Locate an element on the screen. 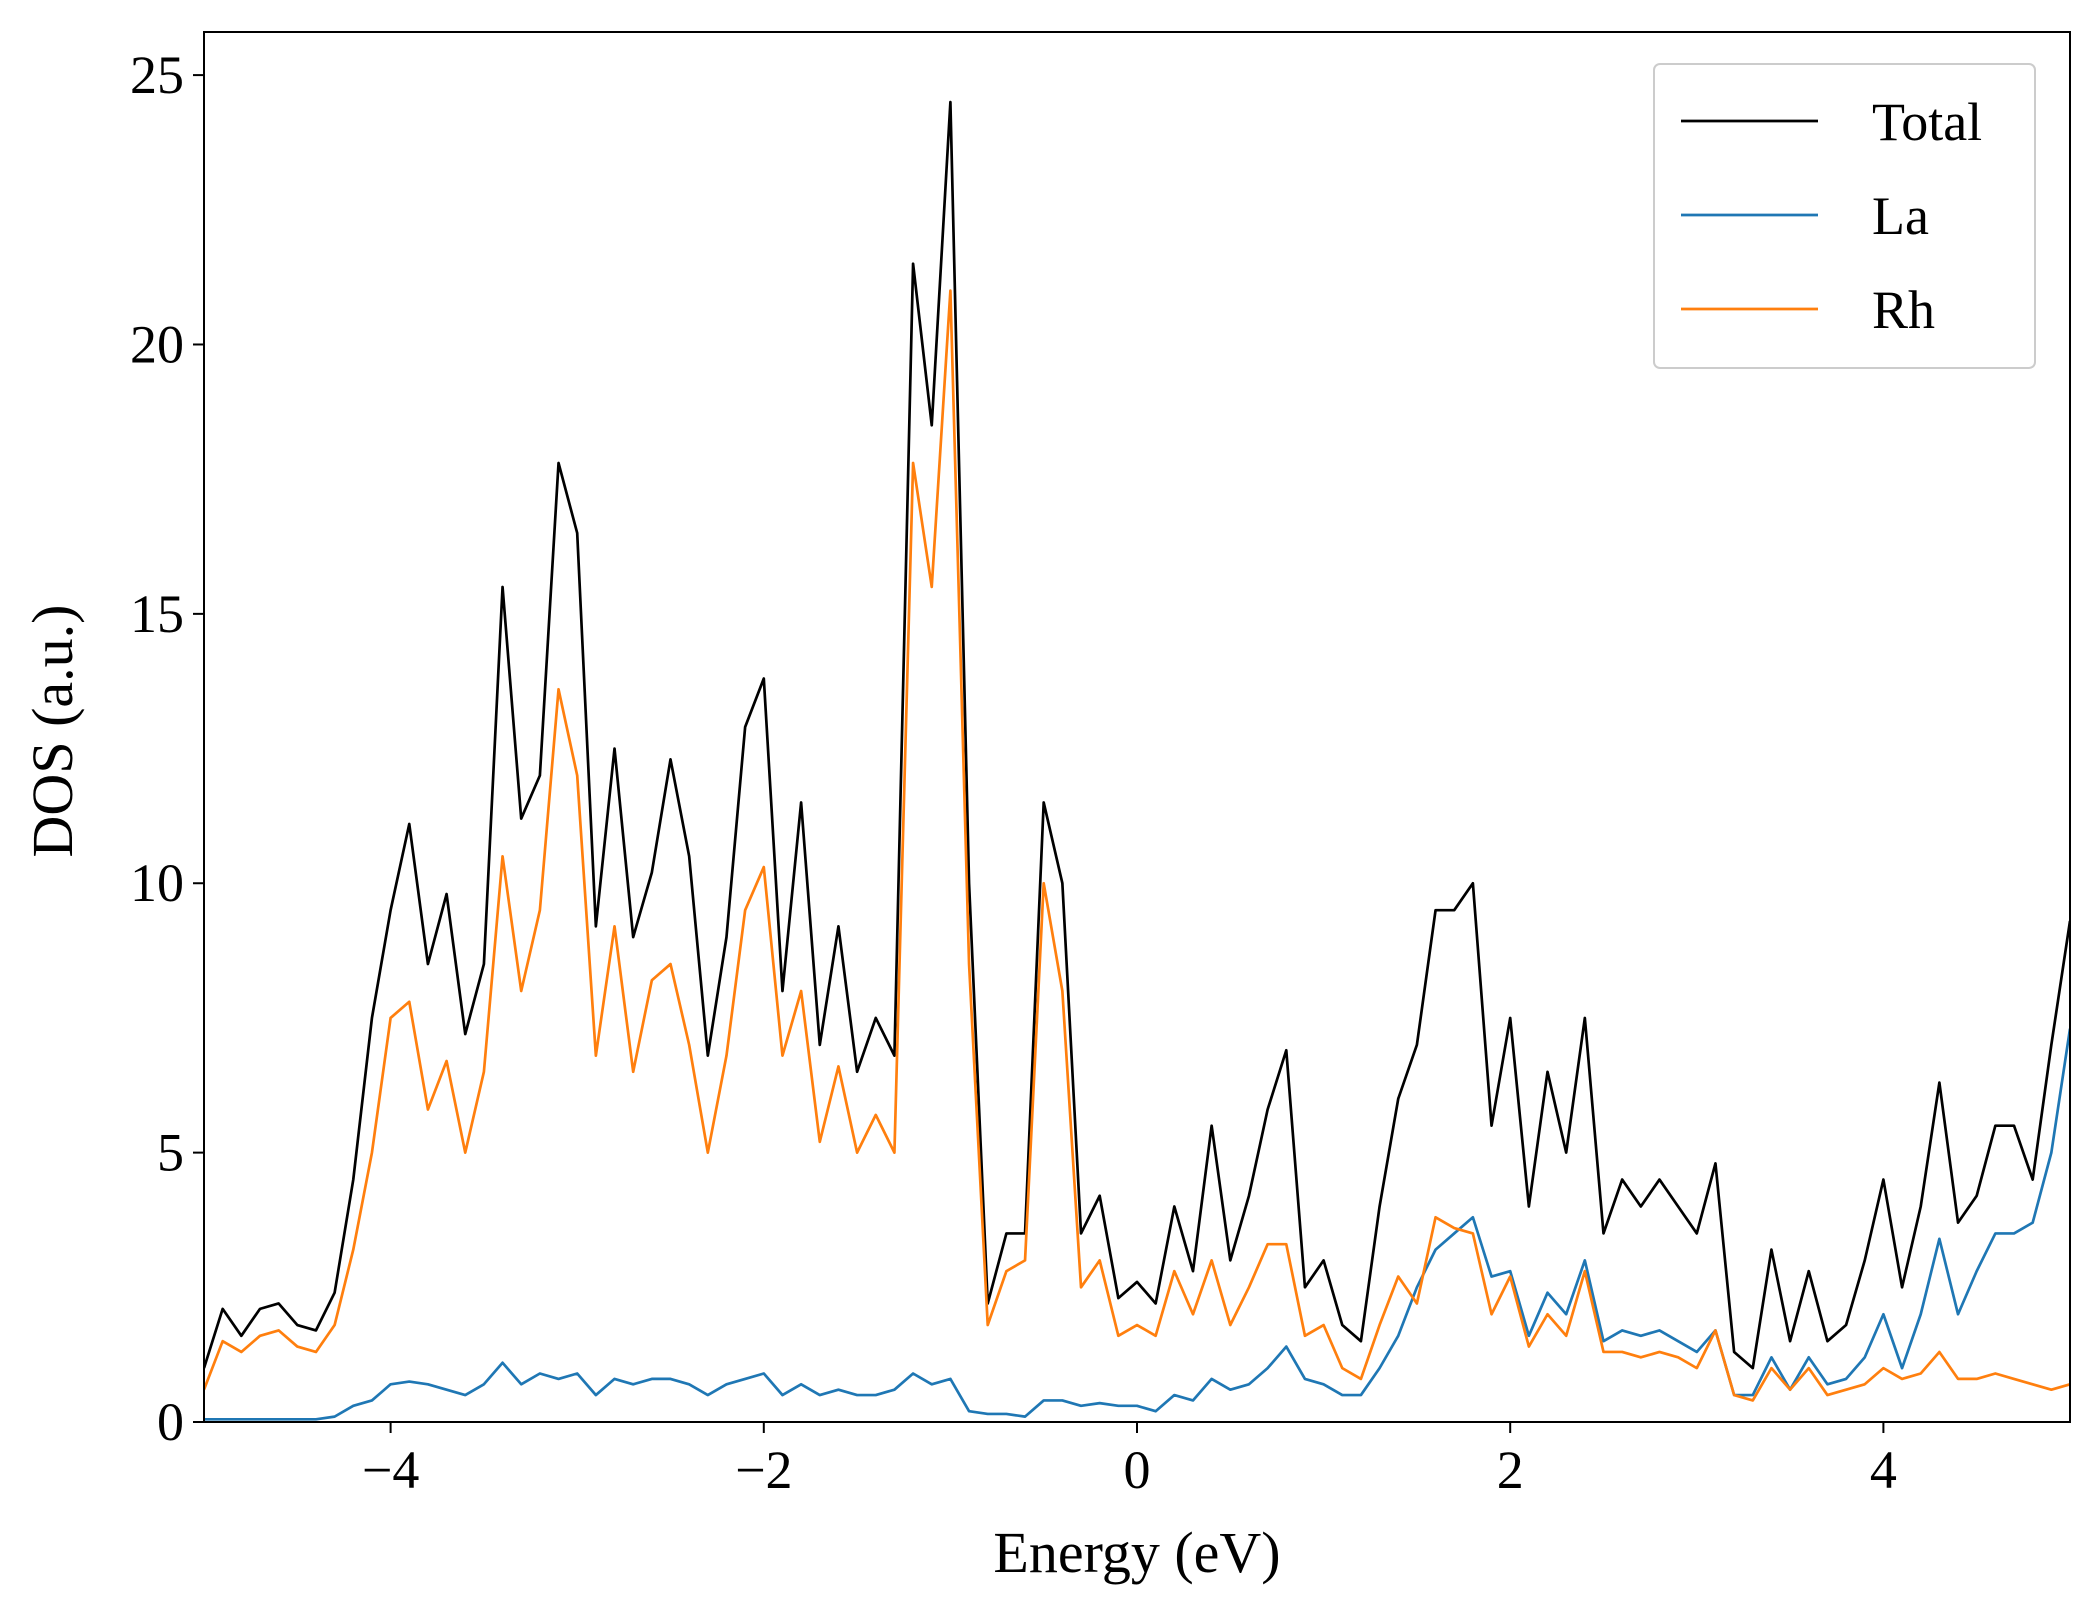 Image resolution: width=2097 pixels, height=1617 pixels. x-tick-label: 0 is located at coordinates (1137, 1470).